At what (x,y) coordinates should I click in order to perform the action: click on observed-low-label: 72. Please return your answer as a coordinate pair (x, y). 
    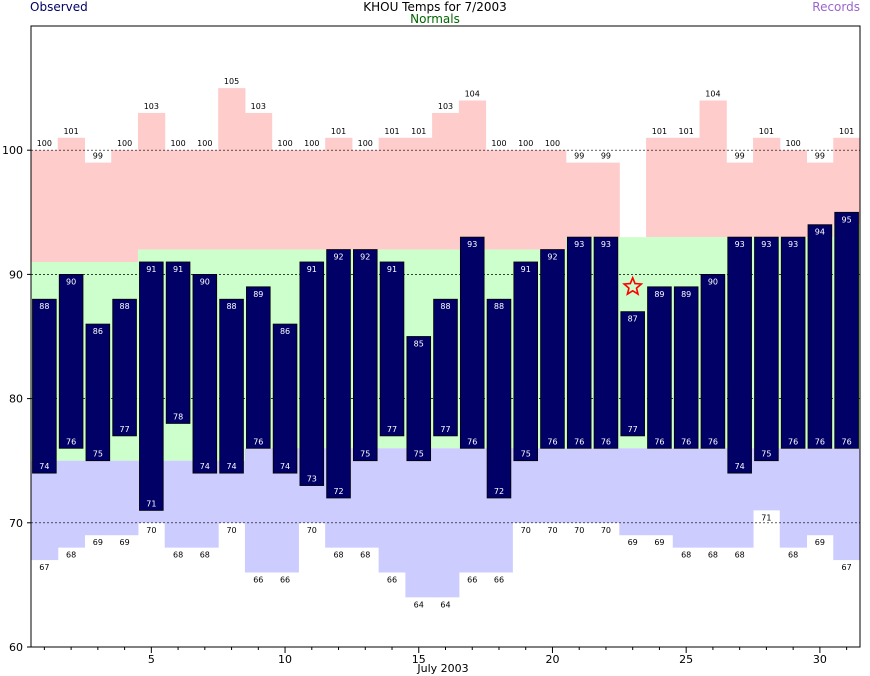
    Looking at the image, I should click on (338, 491).